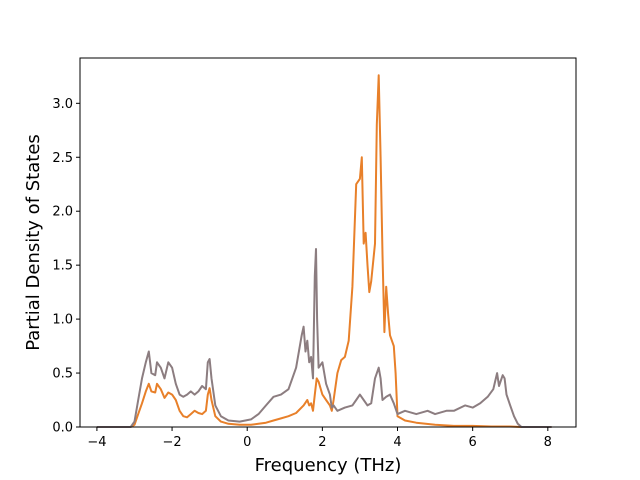  Describe the element at coordinates (62, 104) in the screenshot. I see `y-tick-label: 3.0` at that location.